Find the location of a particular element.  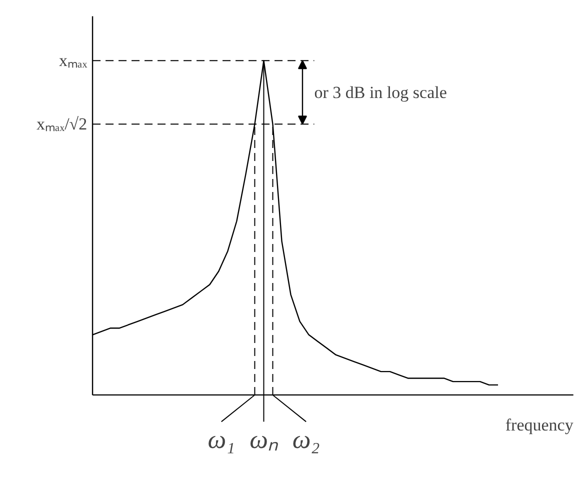

text: ωₙ is located at coordinates (264, 439).